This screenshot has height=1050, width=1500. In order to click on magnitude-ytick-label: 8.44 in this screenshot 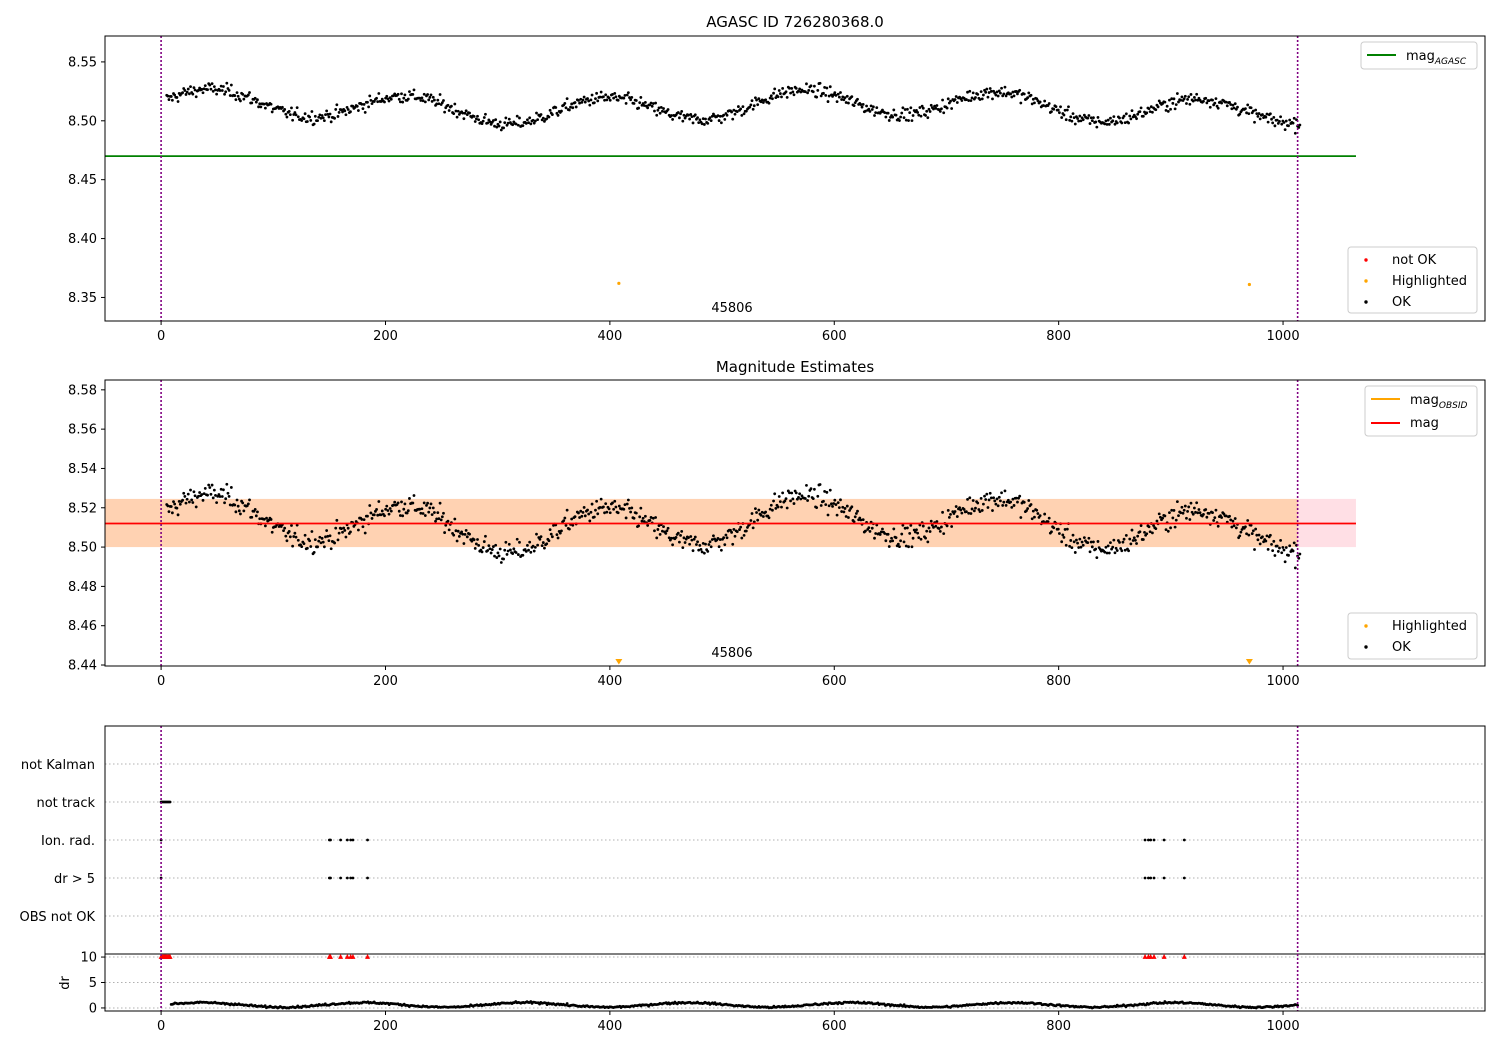, I will do `click(82, 666)`.